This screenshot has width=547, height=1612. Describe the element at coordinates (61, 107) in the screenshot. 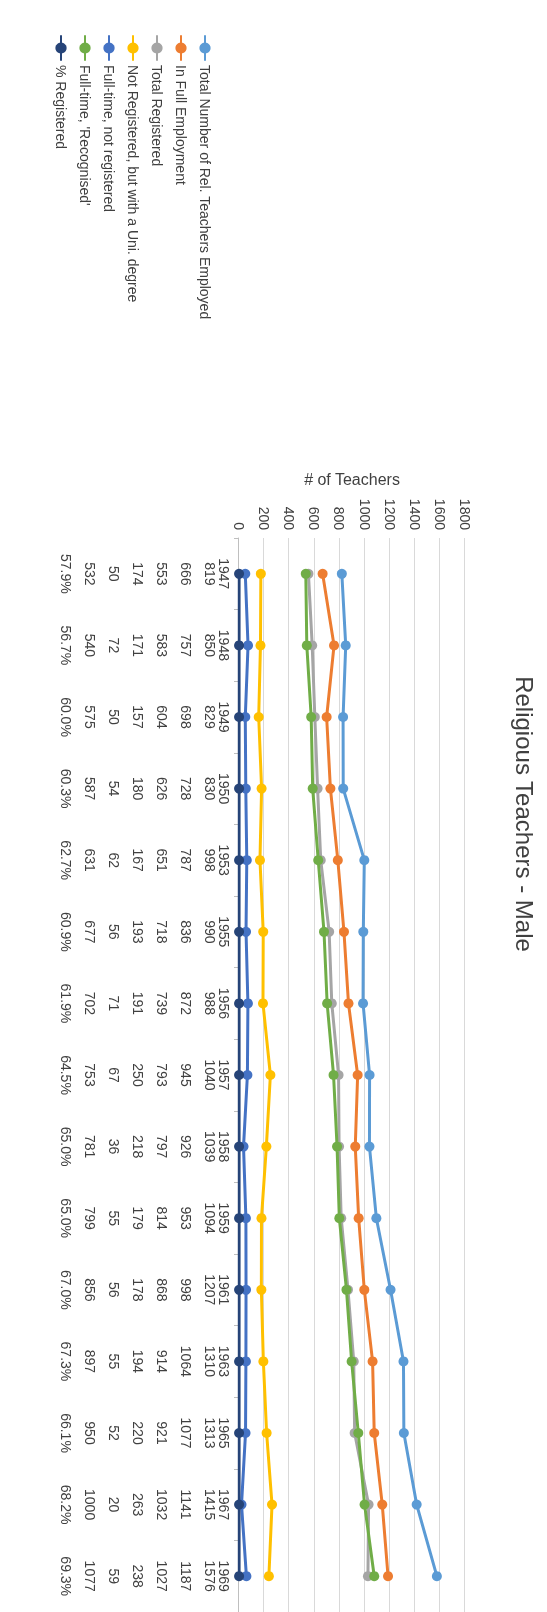

I see `legend-label: % Registered` at that location.